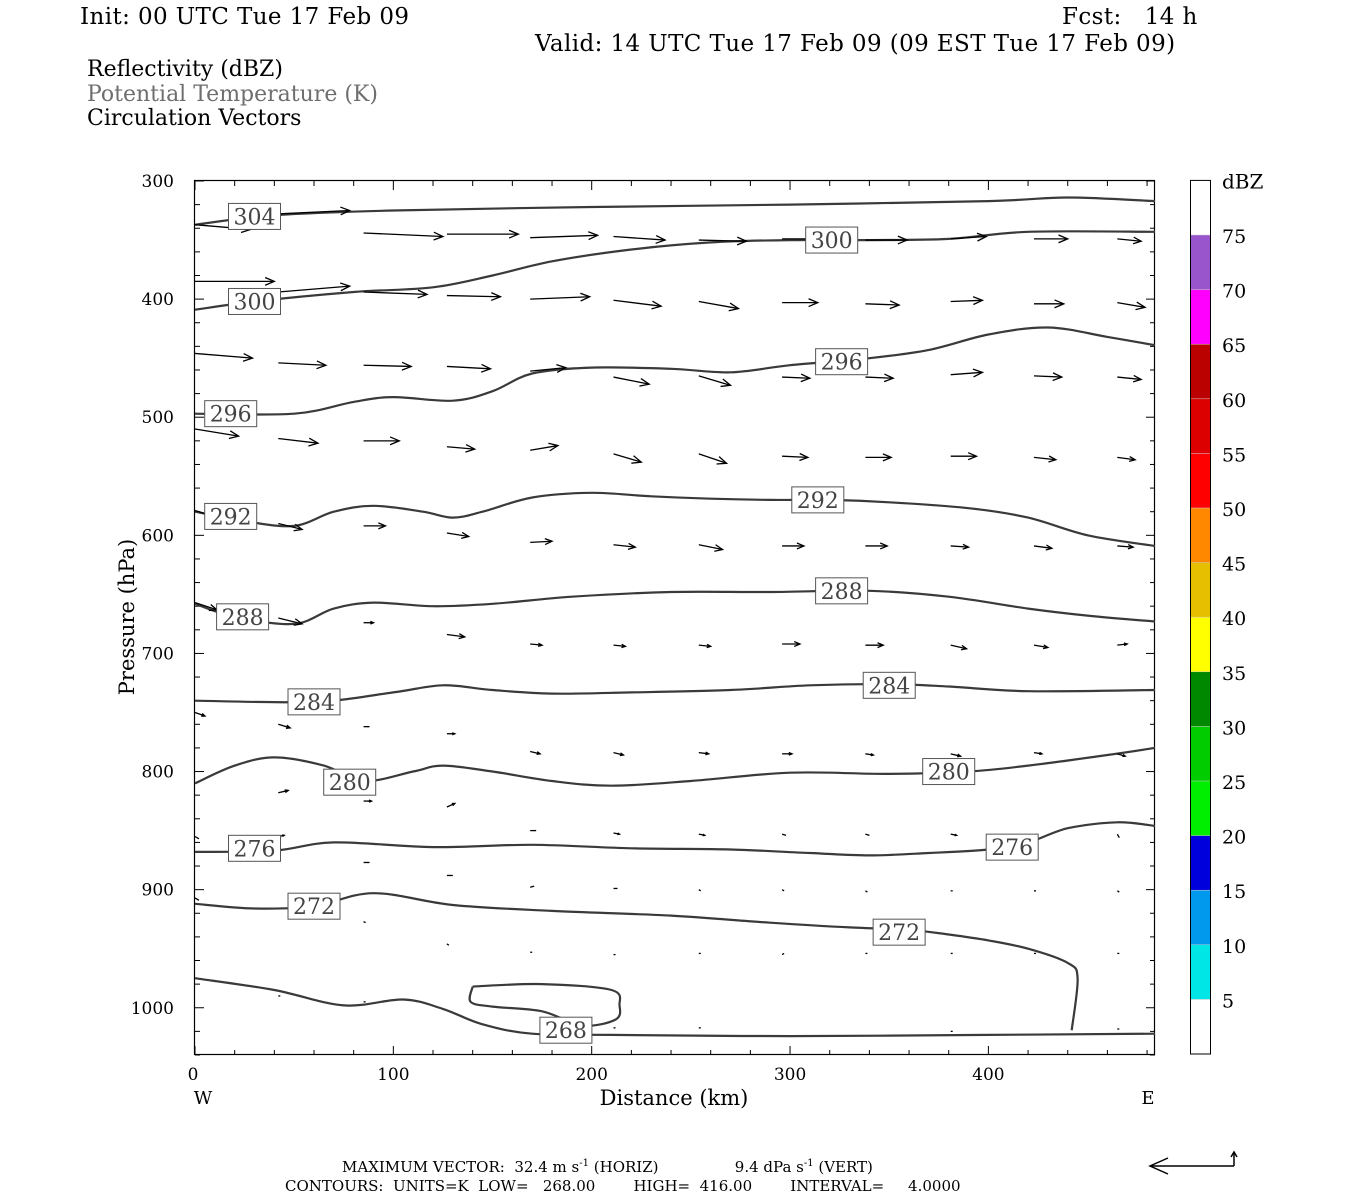 This screenshot has width=1350, height=1200. I want to click on contour-label-text: 272, so click(314, 907).